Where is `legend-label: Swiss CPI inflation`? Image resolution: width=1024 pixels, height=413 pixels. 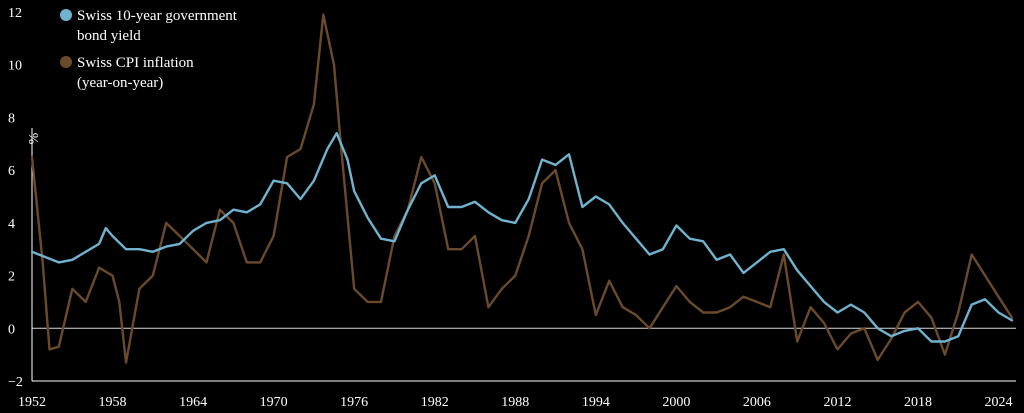 legend-label: Swiss CPI inflation is located at coordinates (135, 63).